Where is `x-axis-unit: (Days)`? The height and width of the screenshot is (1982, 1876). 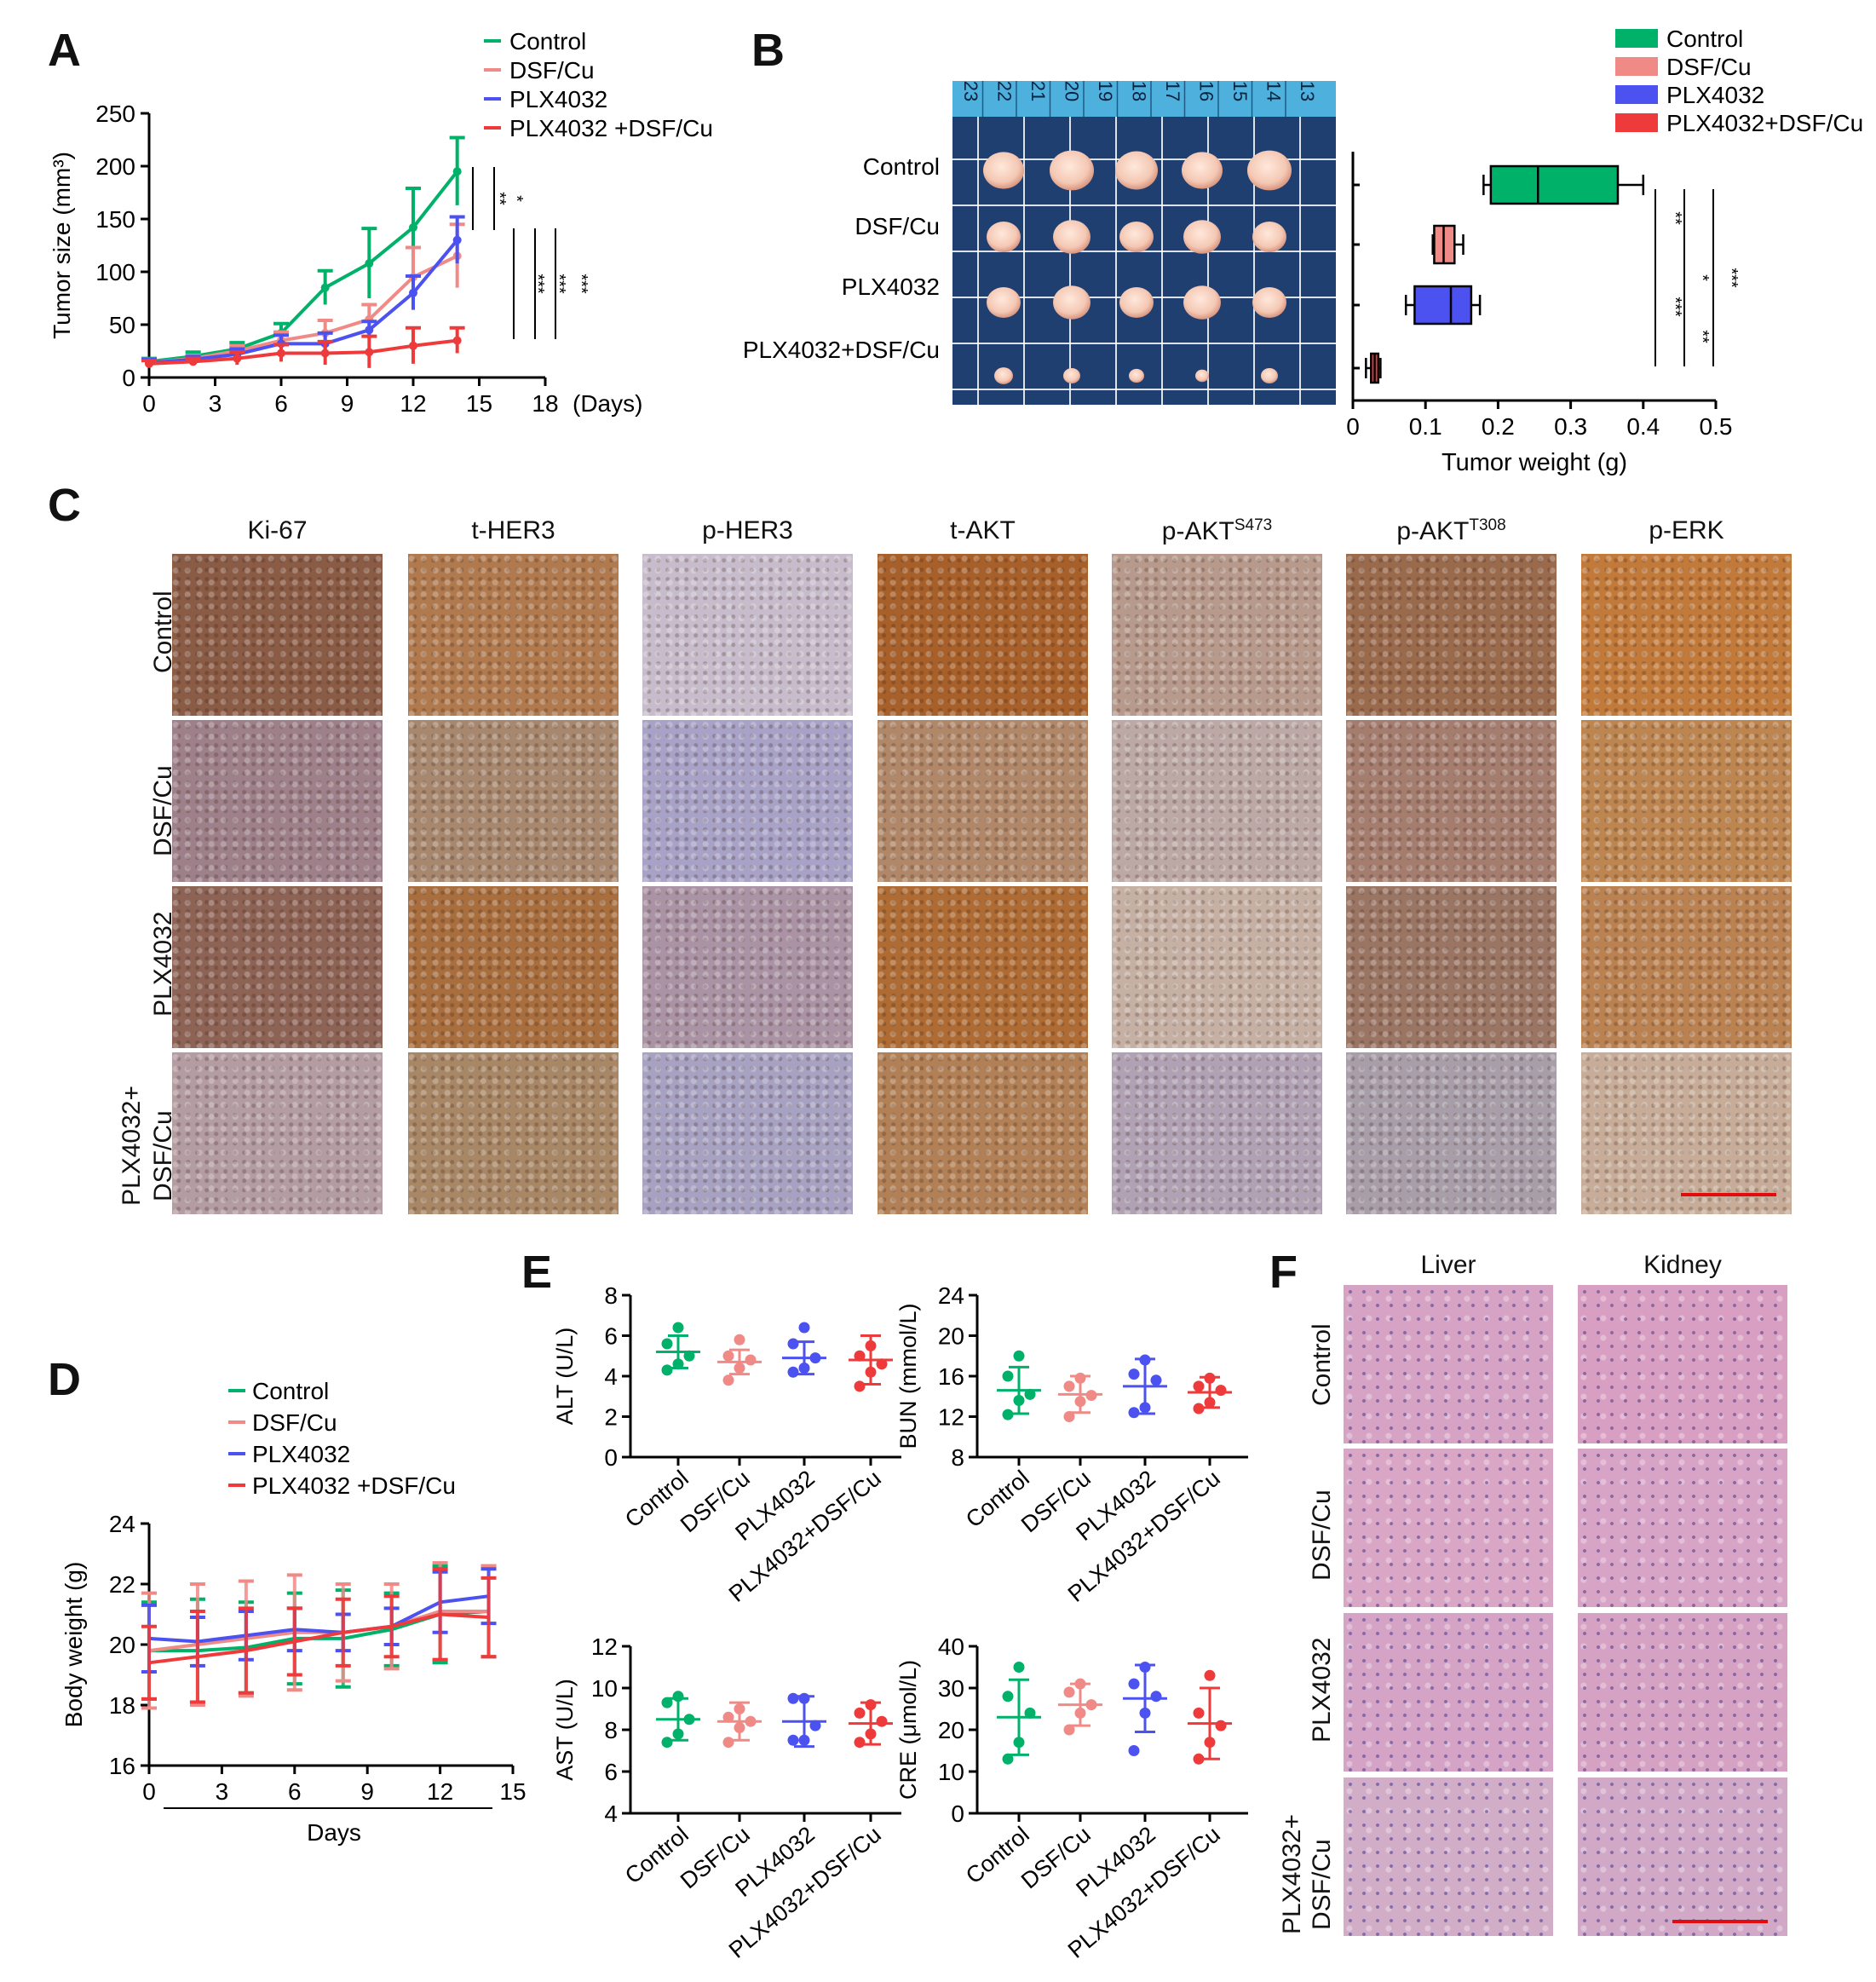 x-axis-unit: (Days) is located at coordinates (608, 403).